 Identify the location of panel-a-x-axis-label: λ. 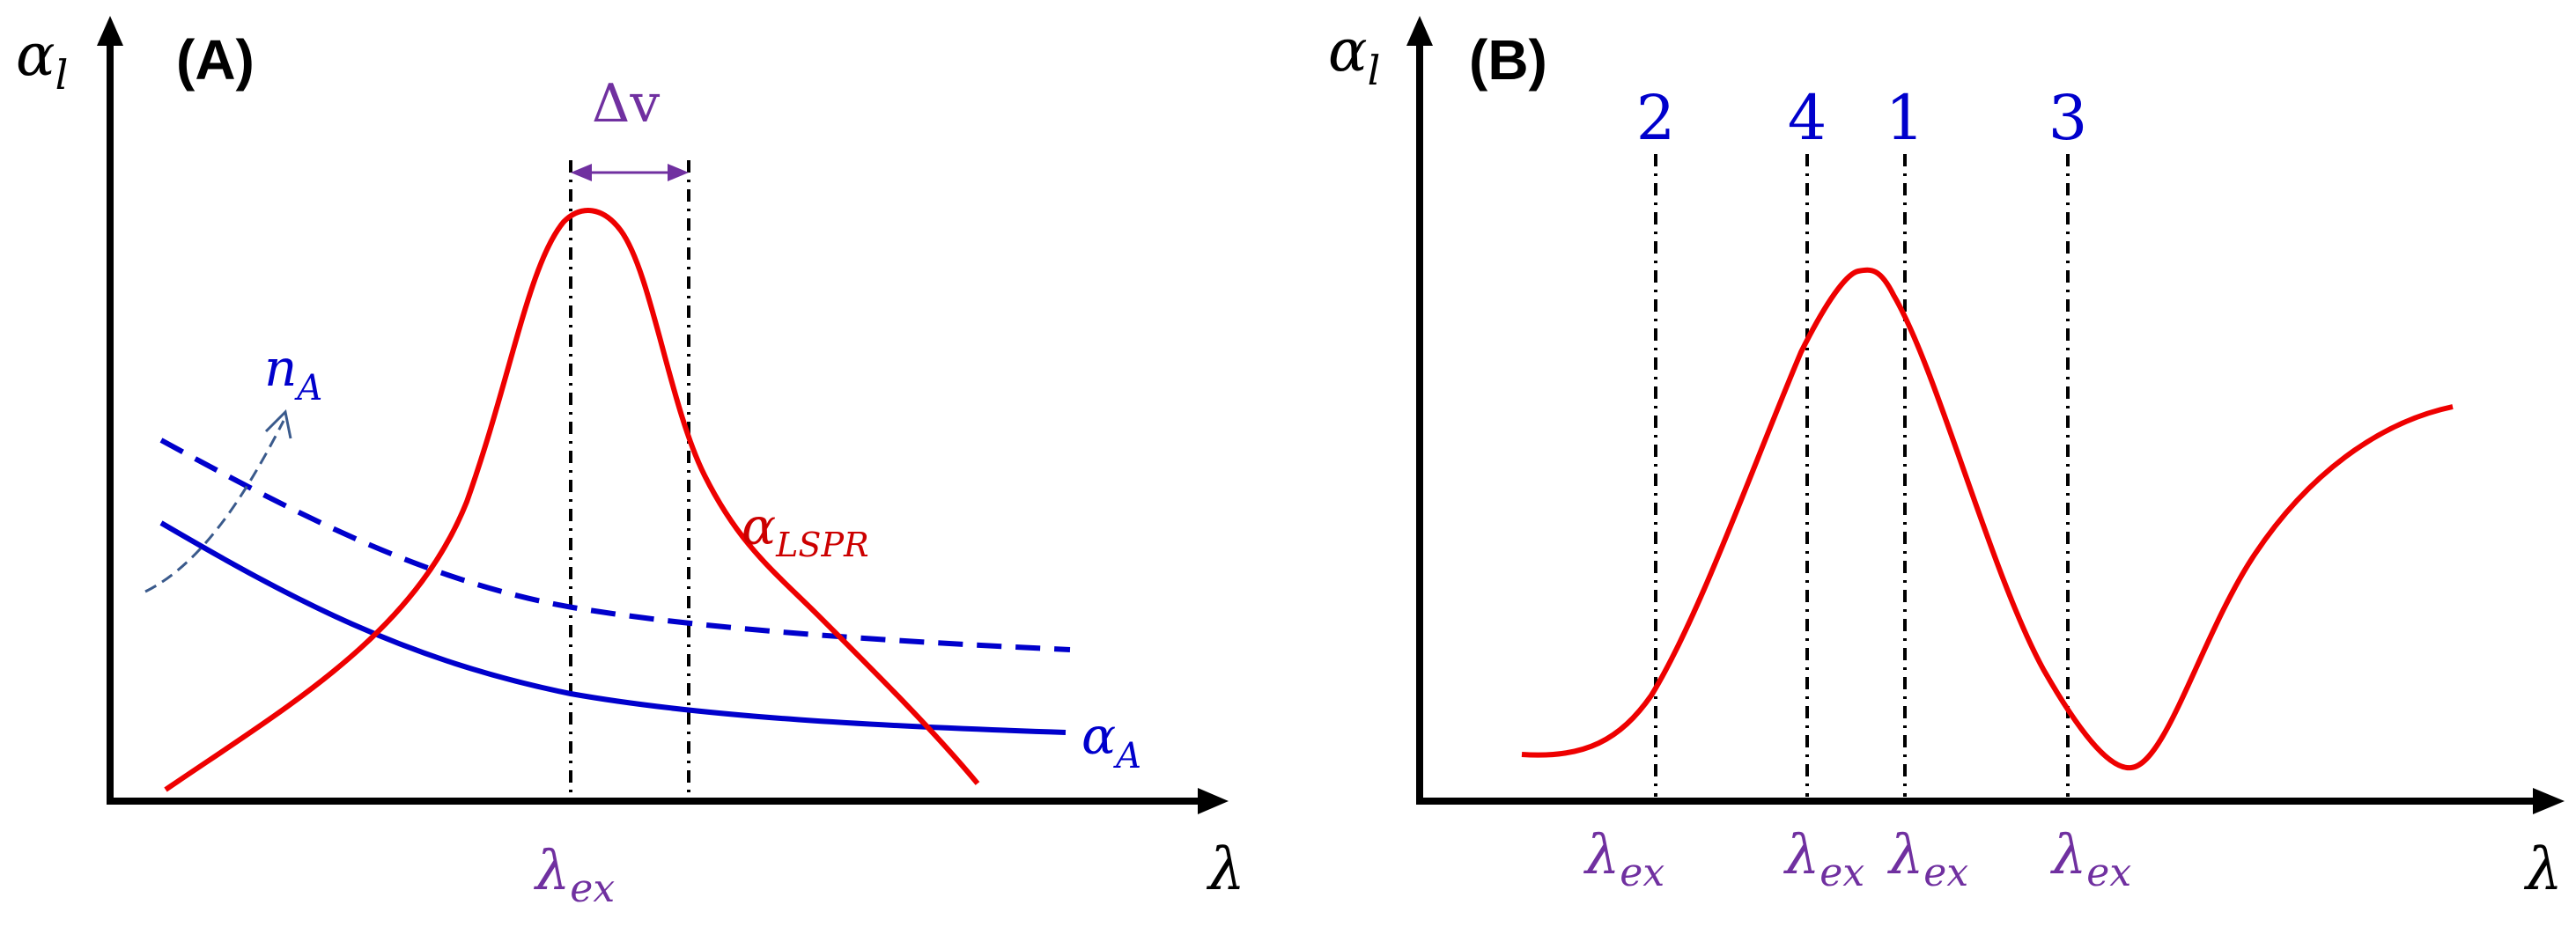
(1225, 869).